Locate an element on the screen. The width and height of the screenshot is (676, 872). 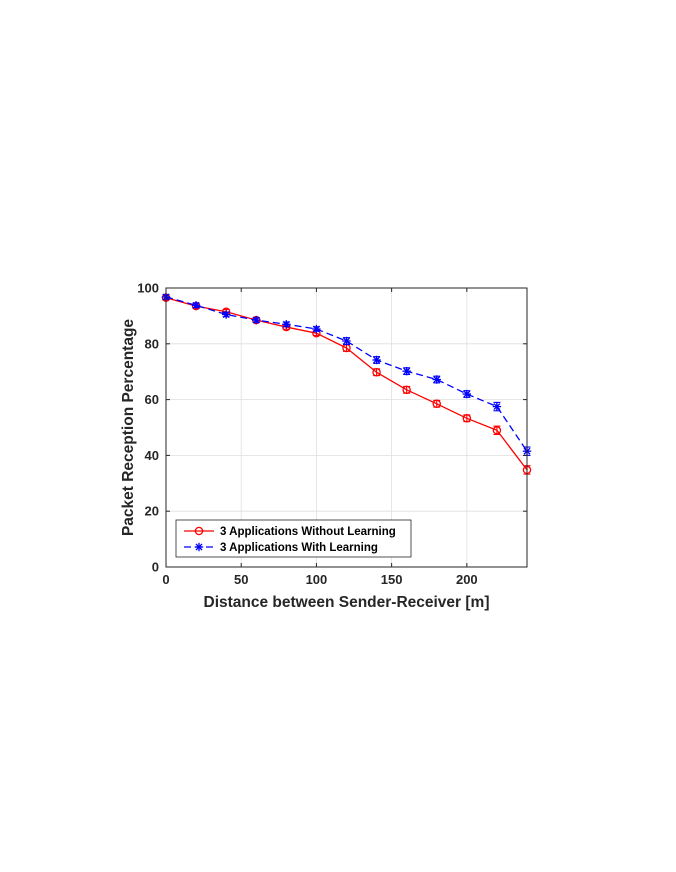
legend-marker-without-learning is located at coordinates (199, 531).